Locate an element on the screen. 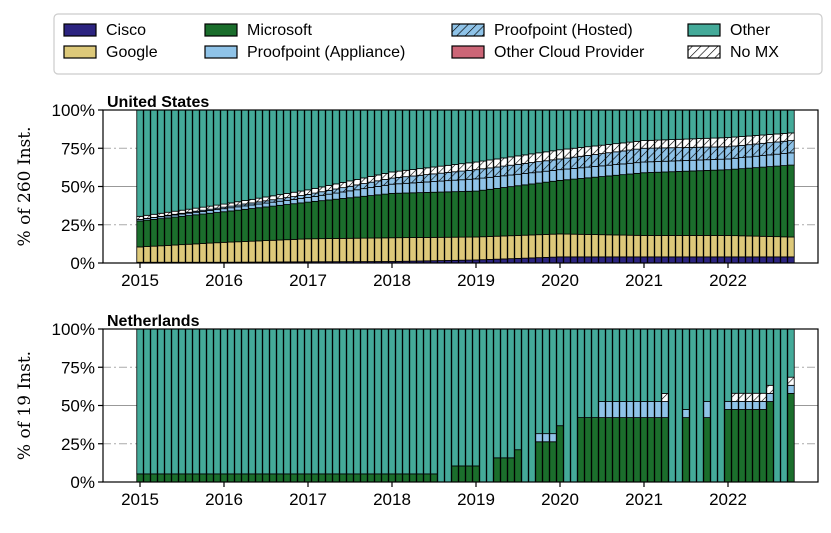 The image size is (831, 533). x-tick-label: 2021 is located at coordinates (644, 499).